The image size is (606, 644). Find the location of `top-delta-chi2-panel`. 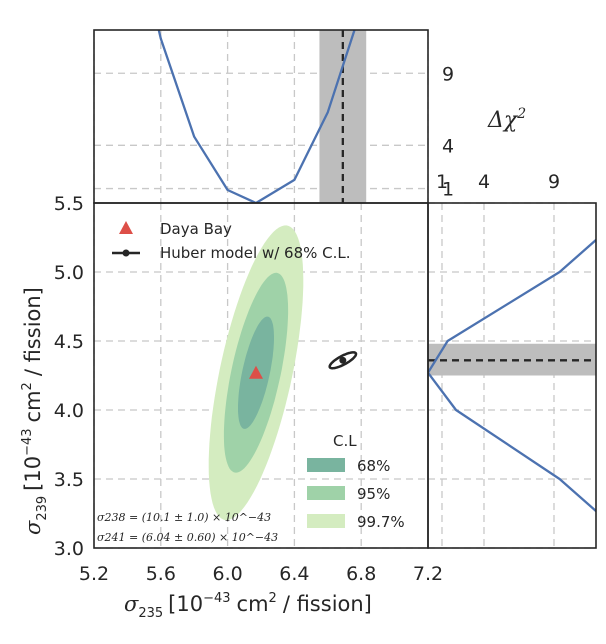

top-delta-chi2-panel is located at coordinates (262, 116).